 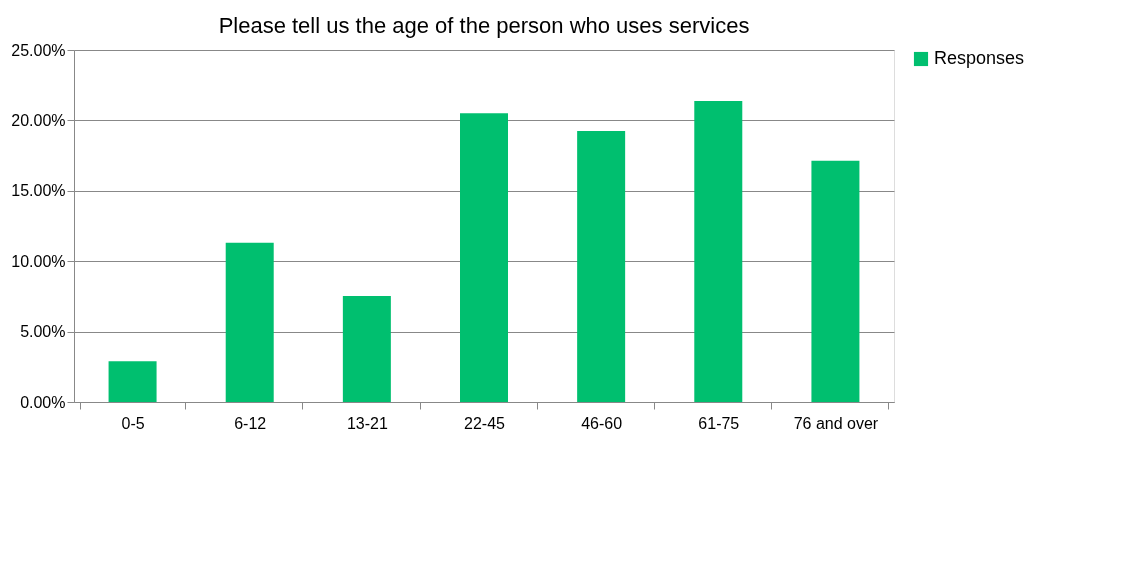 What do you see at coordinates (250, 423) in the screenshot?
I see `x-tick-label: 6-12` at bounding box center [250, 423].